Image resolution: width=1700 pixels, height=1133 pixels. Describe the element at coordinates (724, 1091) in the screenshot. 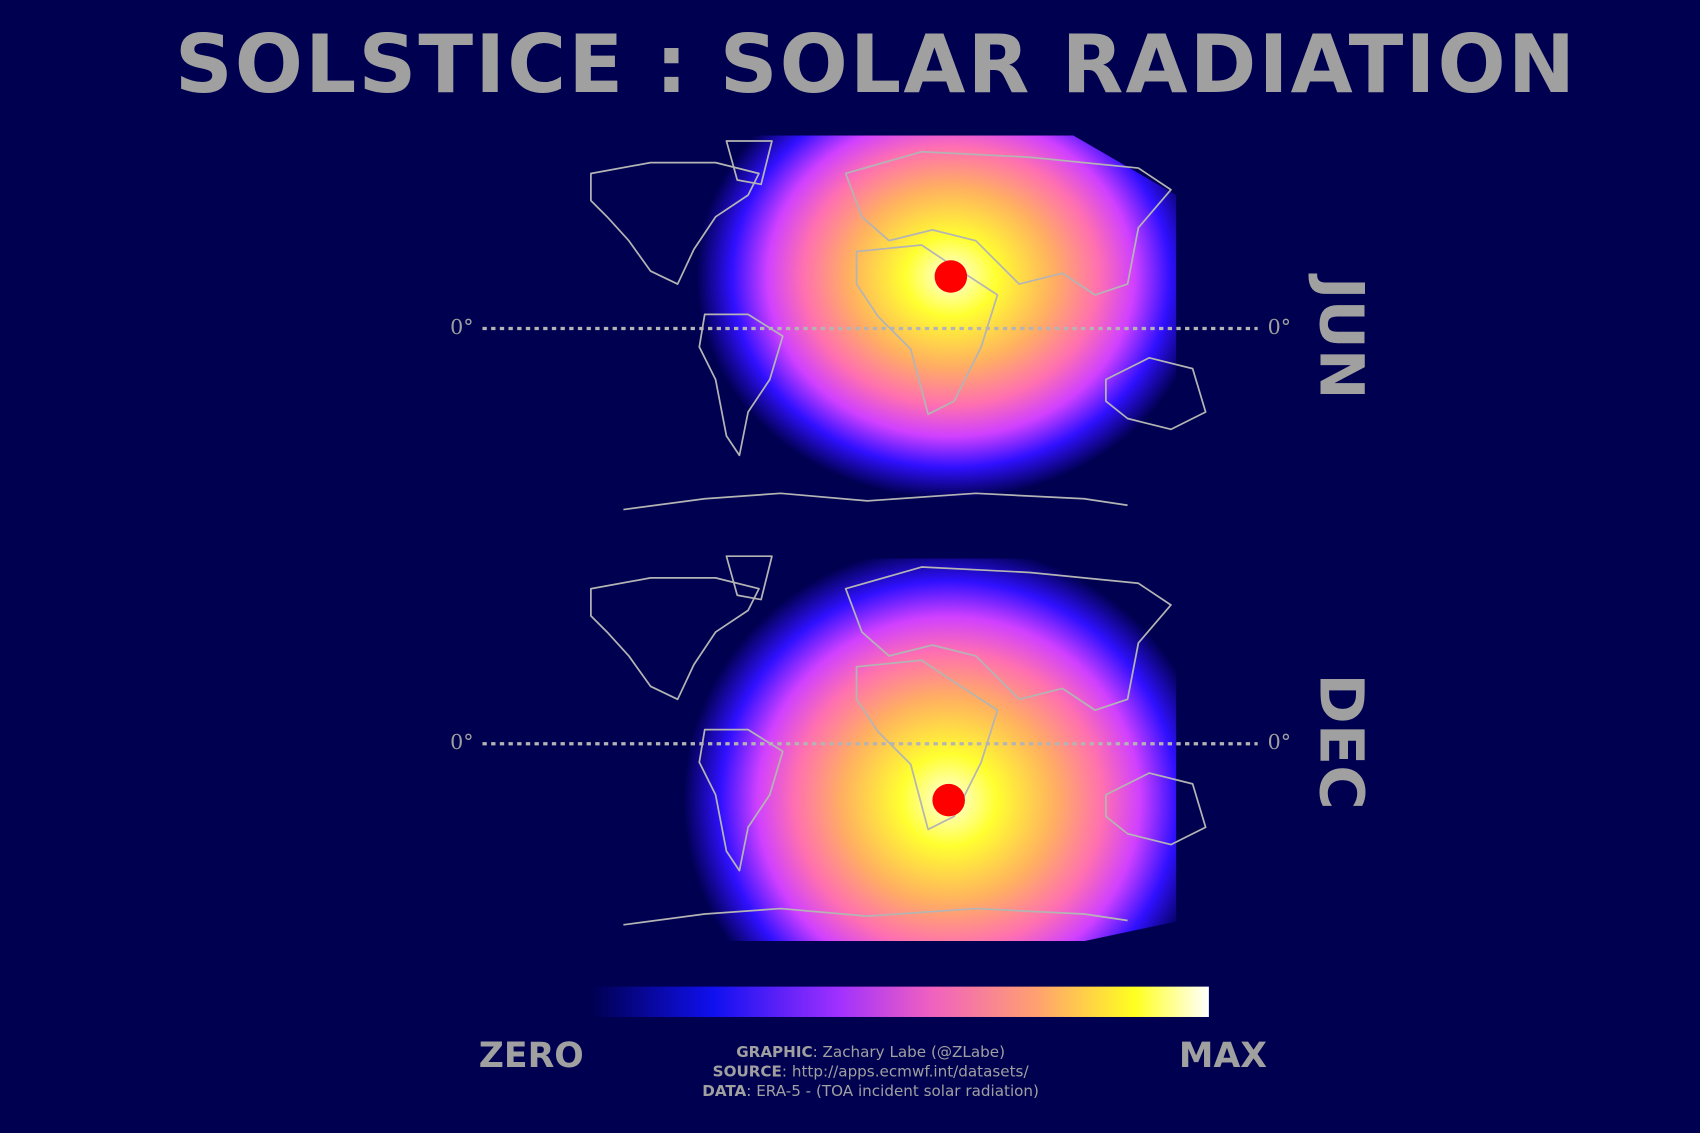

I see `credit-key: DATA` at that location.